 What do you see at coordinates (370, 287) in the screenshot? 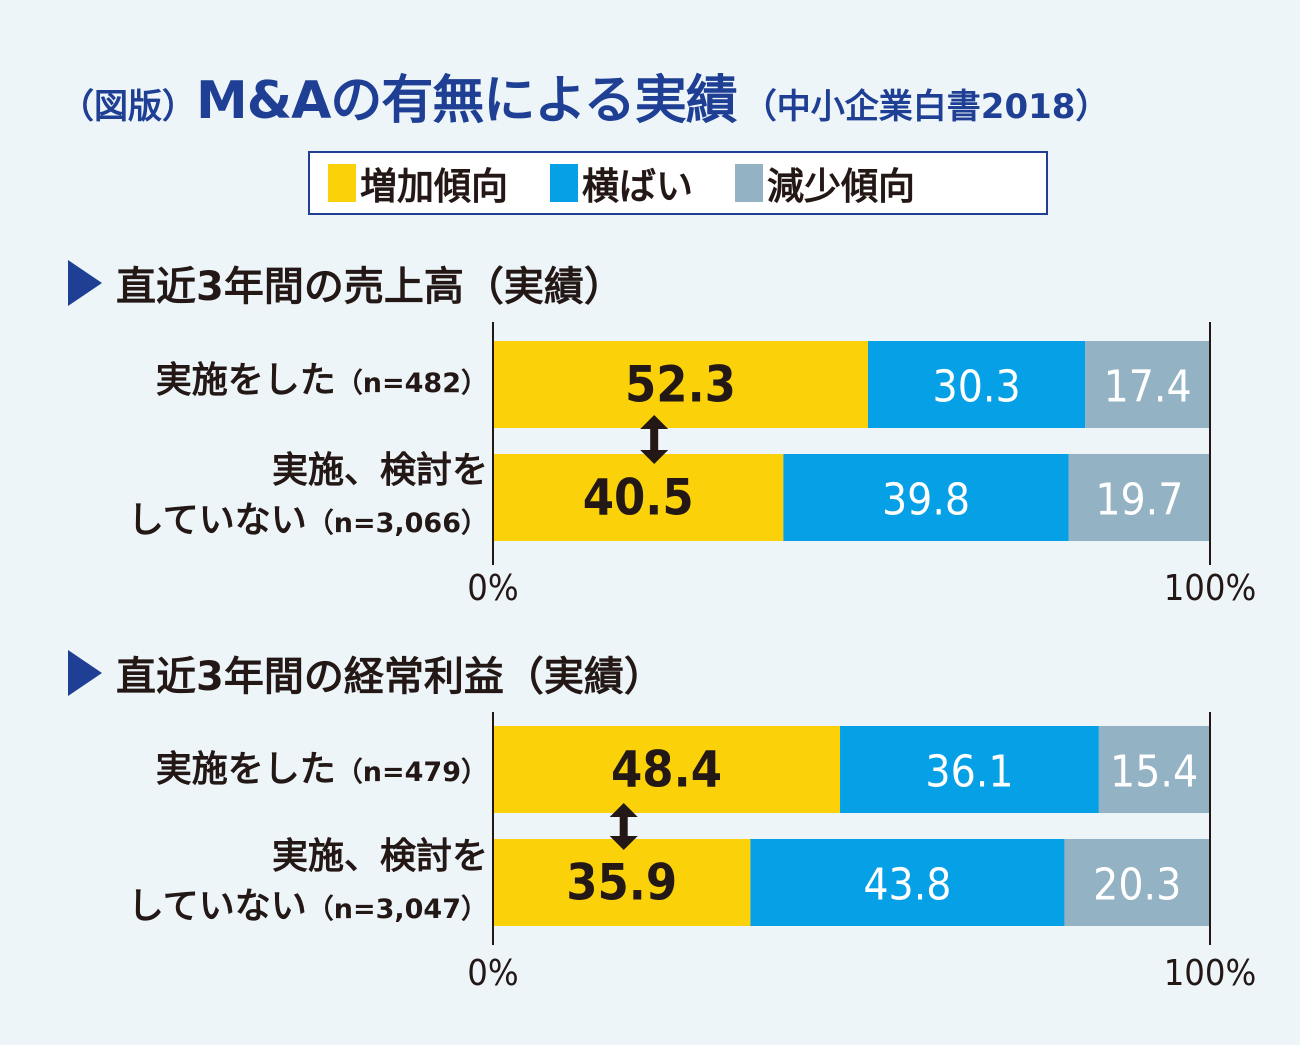
I see `section-title-sales-text: 直近3年間の売上高（実績）` at bounding box center [370, 287].